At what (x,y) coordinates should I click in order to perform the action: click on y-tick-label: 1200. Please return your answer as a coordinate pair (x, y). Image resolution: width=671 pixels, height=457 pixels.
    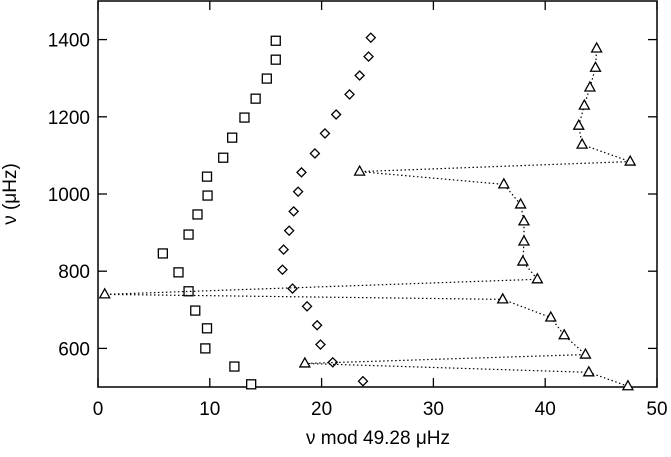
    Looking at the image, I should click on (69, 118).